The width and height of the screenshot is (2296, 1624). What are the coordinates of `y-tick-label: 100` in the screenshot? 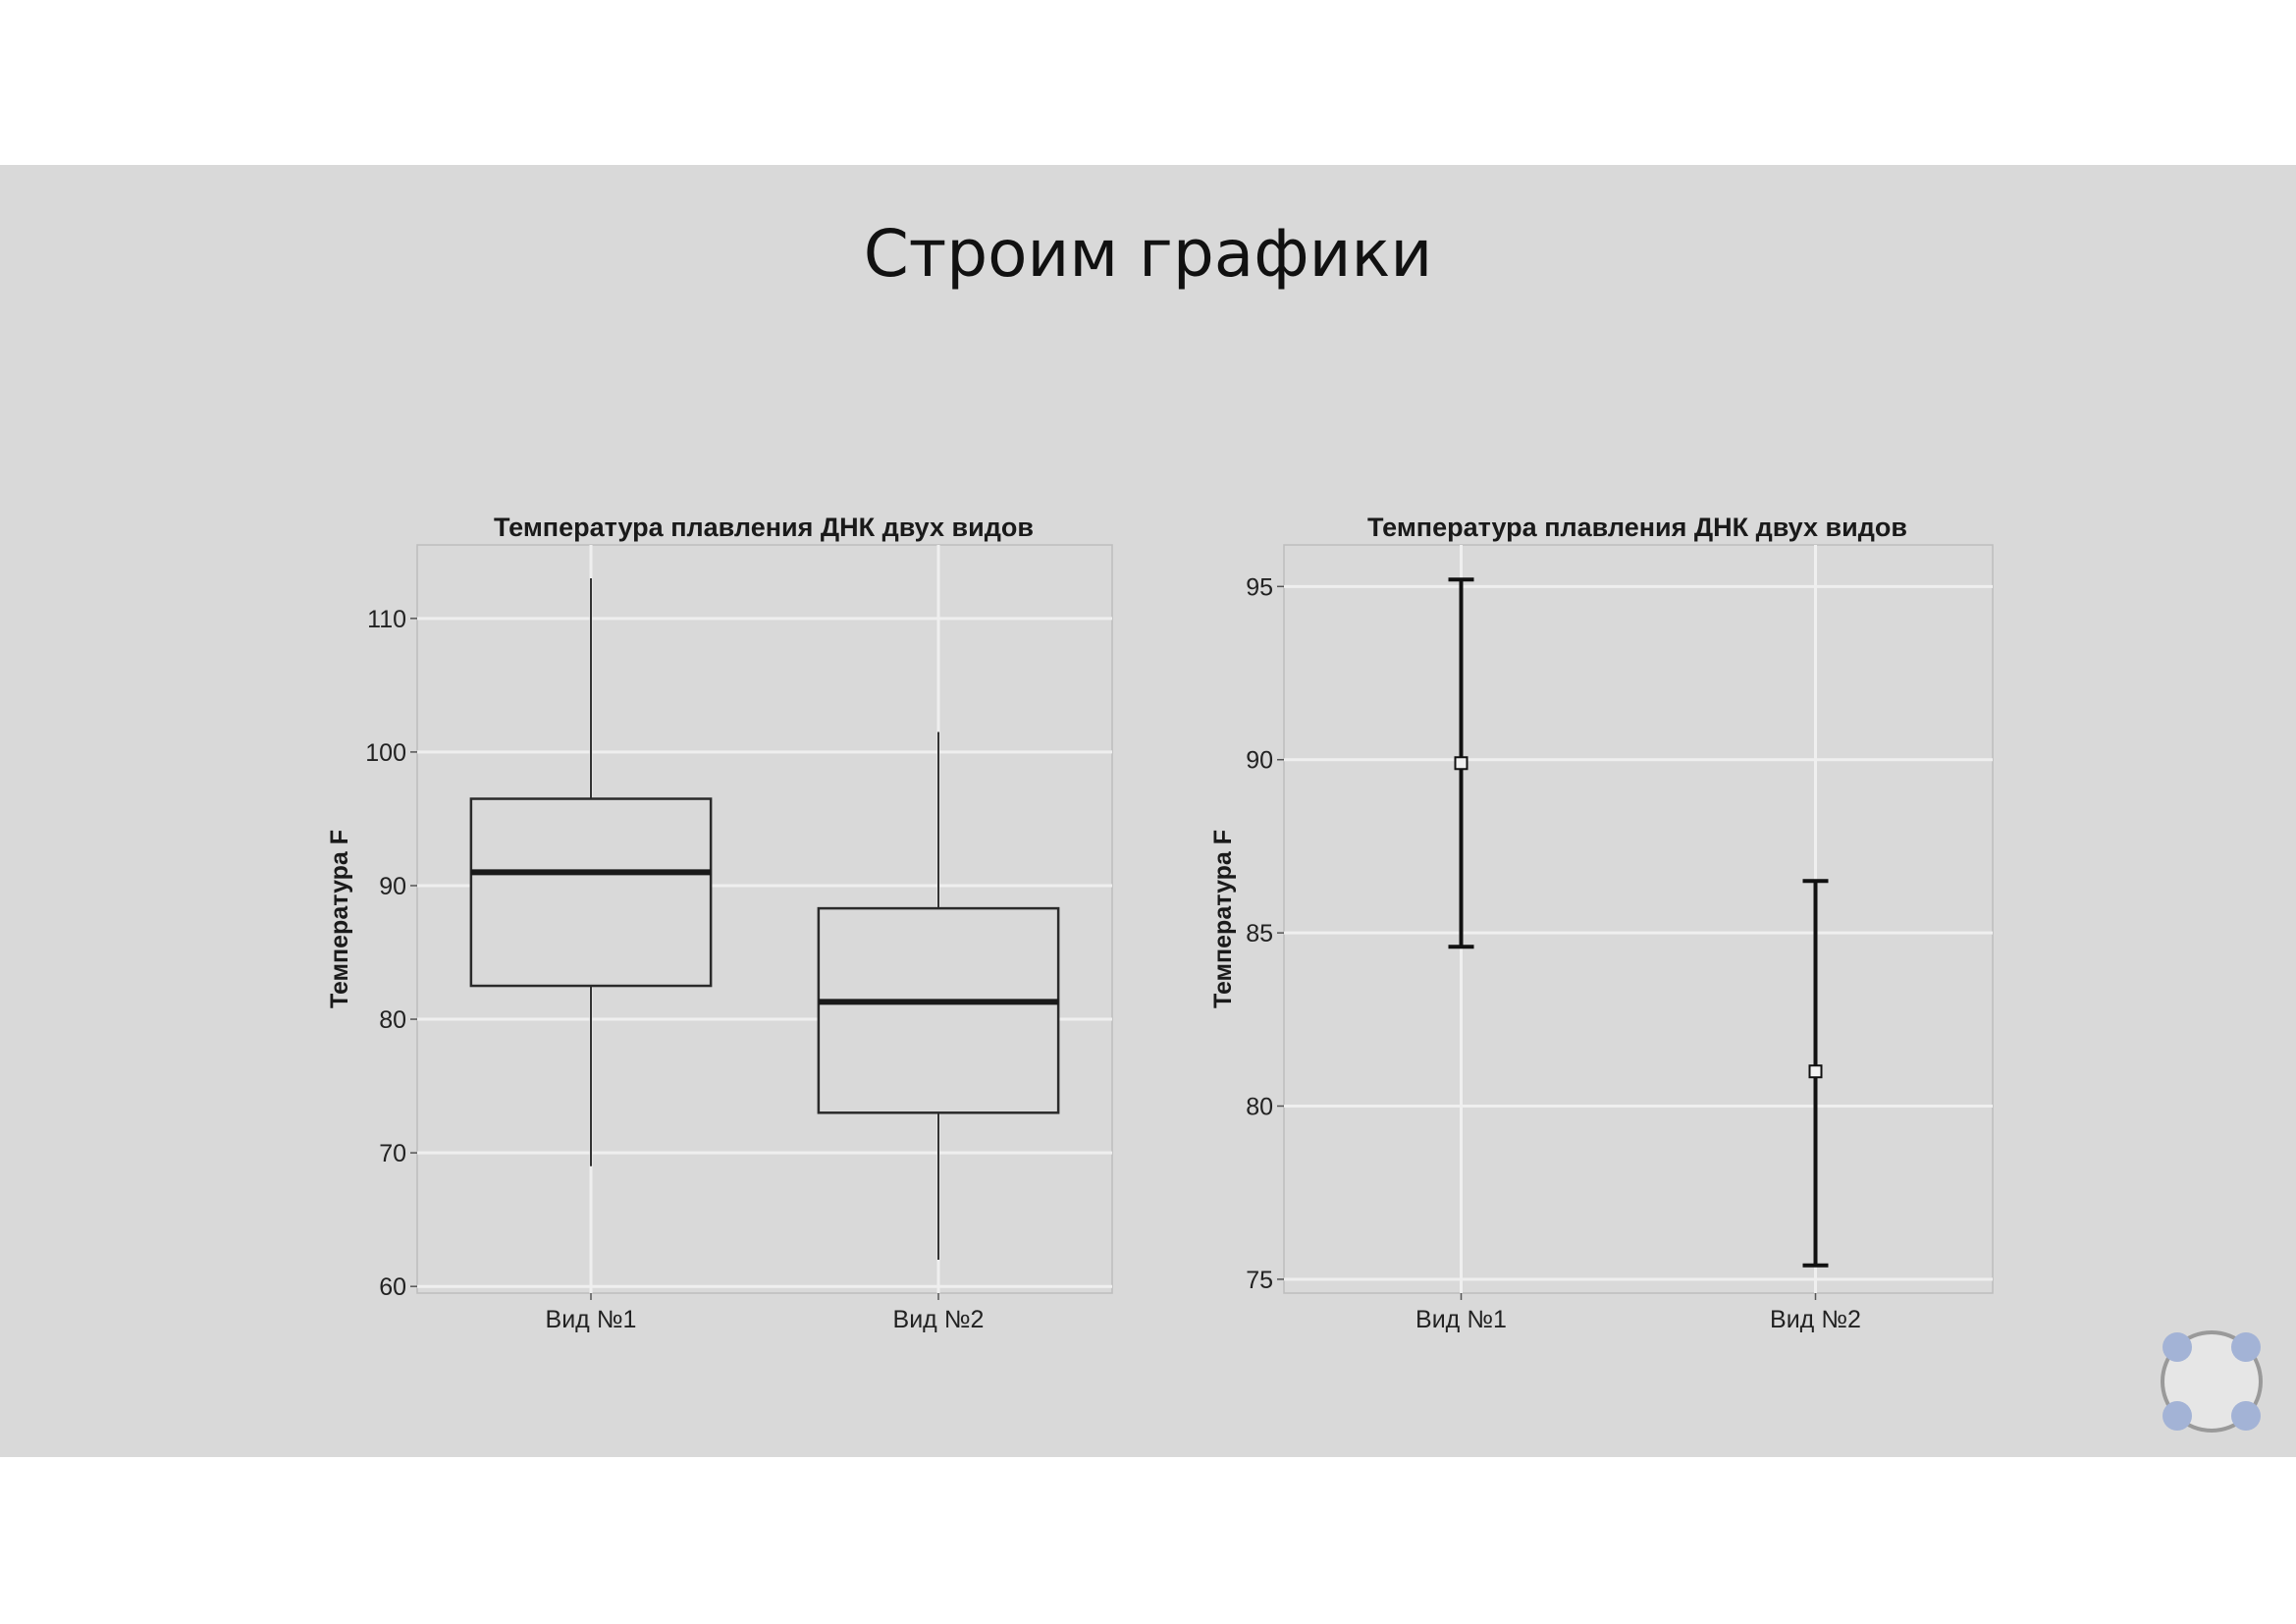 It's located at (385, 753).